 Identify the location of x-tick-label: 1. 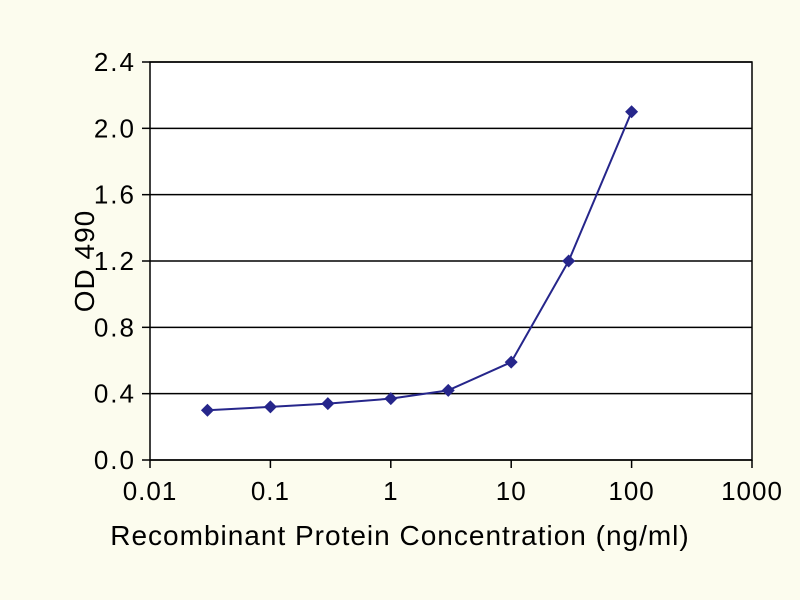
(390, 491).